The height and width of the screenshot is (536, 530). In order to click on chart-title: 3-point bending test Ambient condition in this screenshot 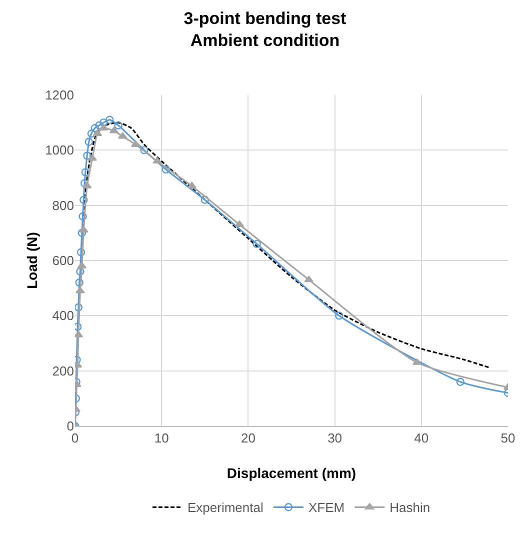, I will do `click(265, 29)`.